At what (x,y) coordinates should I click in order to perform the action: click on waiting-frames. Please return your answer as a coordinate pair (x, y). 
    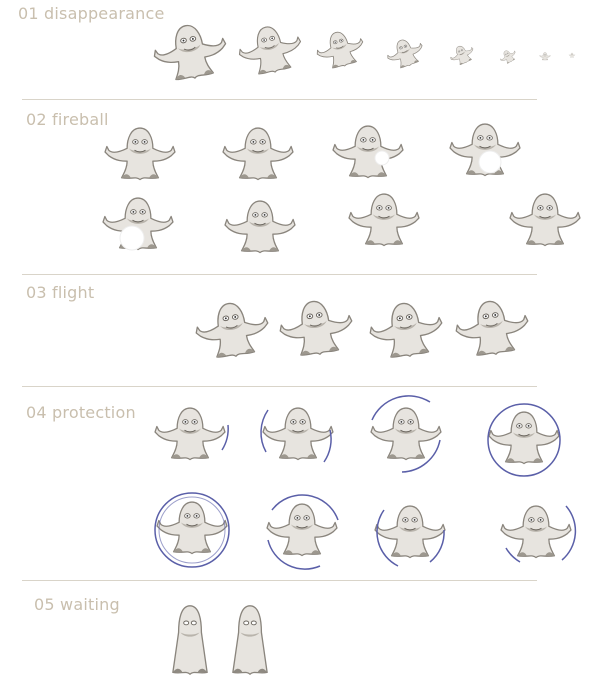
    Looking at the image, I should click on (220, 640).